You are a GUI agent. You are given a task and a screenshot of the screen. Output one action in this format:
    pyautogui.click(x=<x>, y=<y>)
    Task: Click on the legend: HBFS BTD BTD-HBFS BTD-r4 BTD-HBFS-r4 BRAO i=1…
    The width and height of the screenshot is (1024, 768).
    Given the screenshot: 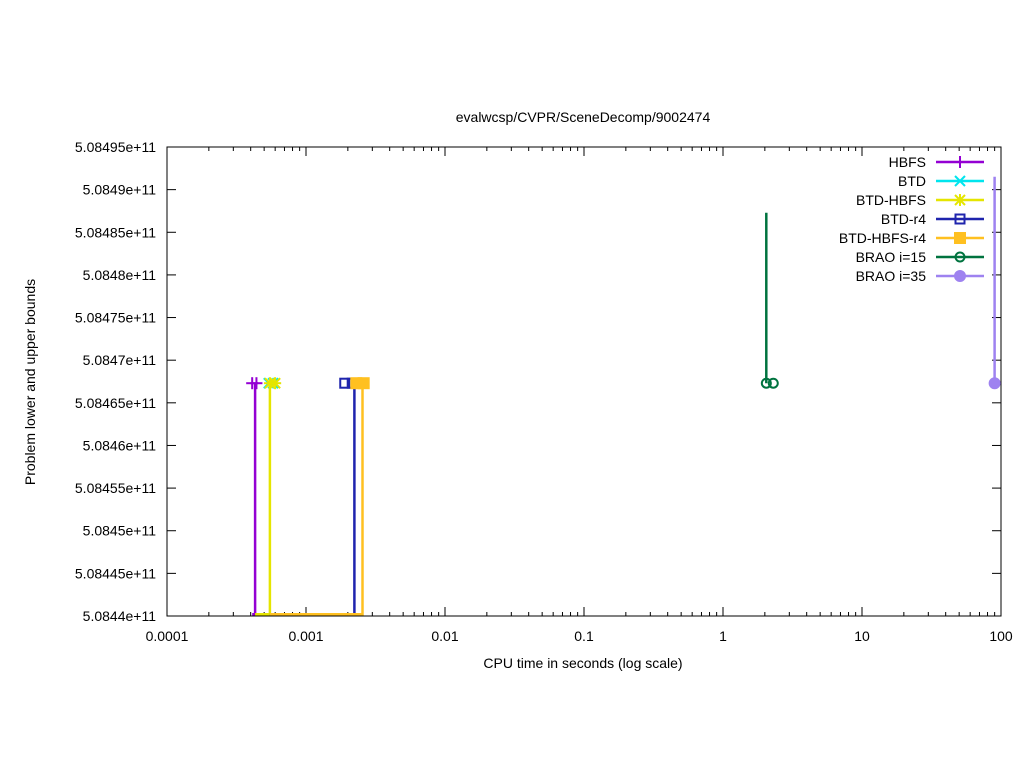 What is the action you would take?
    pyautogui.click(x=911, y=219)
    